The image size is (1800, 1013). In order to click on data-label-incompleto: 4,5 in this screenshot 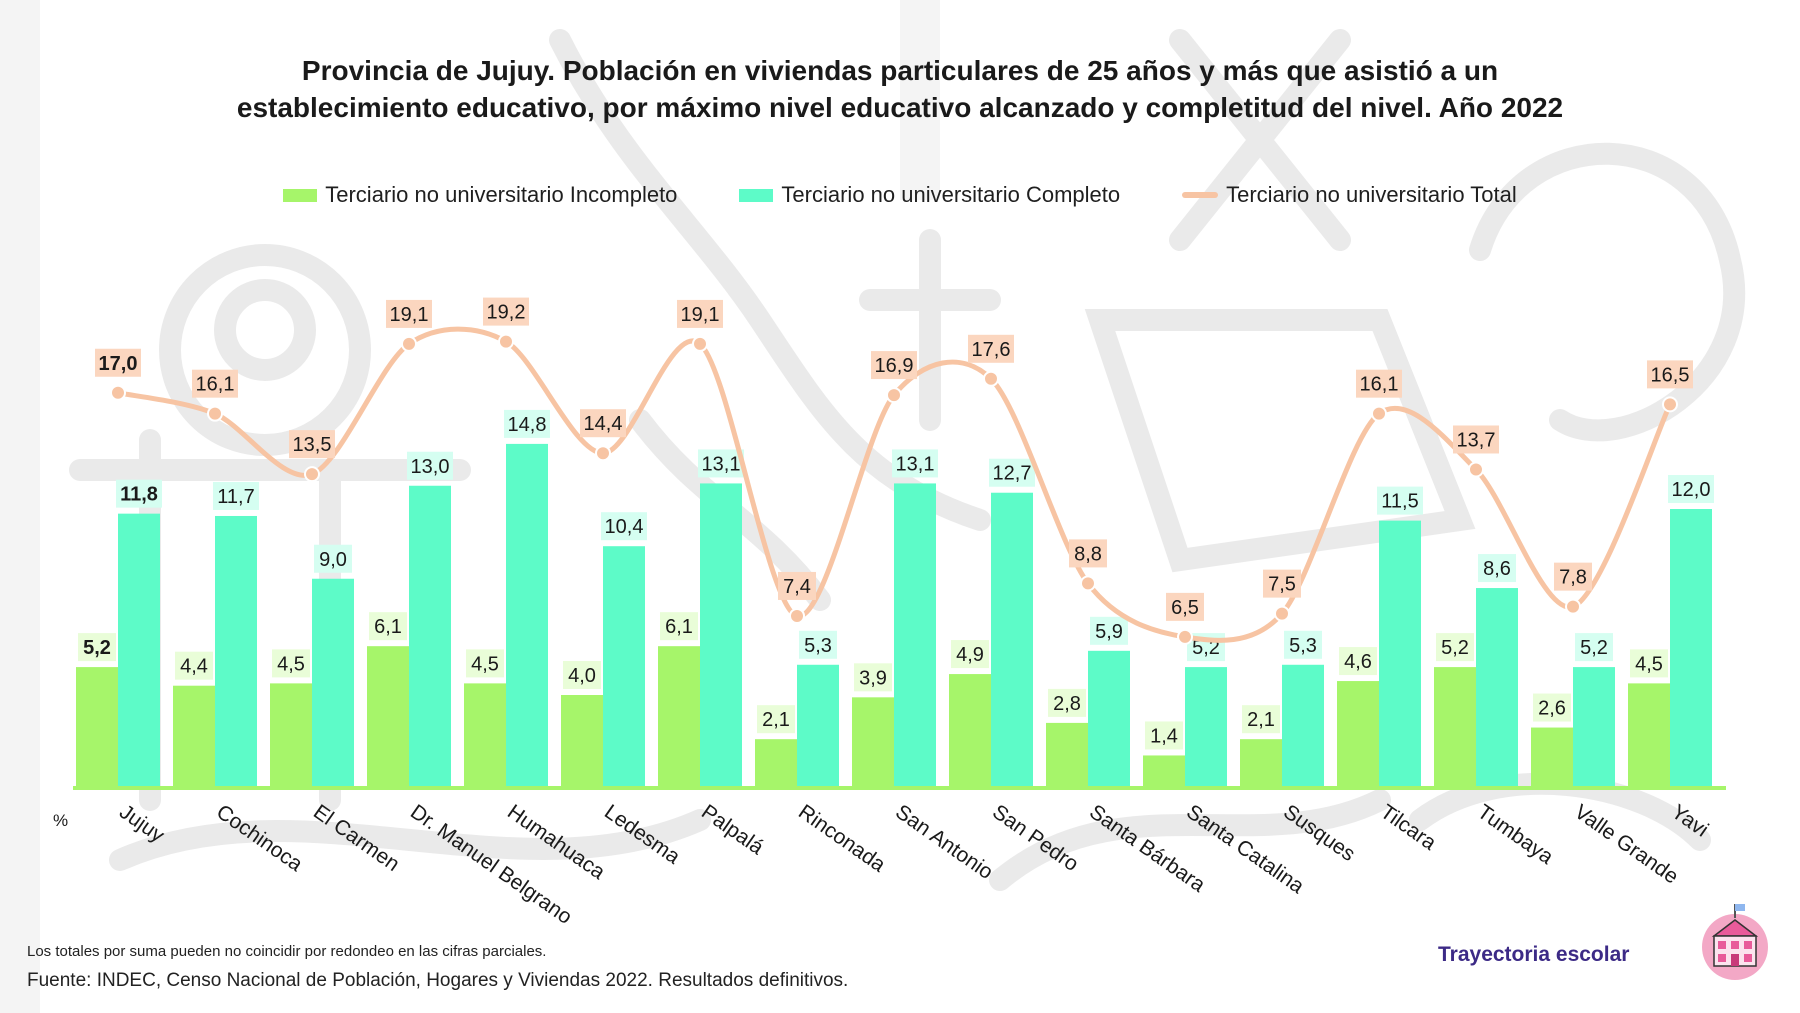, I will do `click(291, 664)`.